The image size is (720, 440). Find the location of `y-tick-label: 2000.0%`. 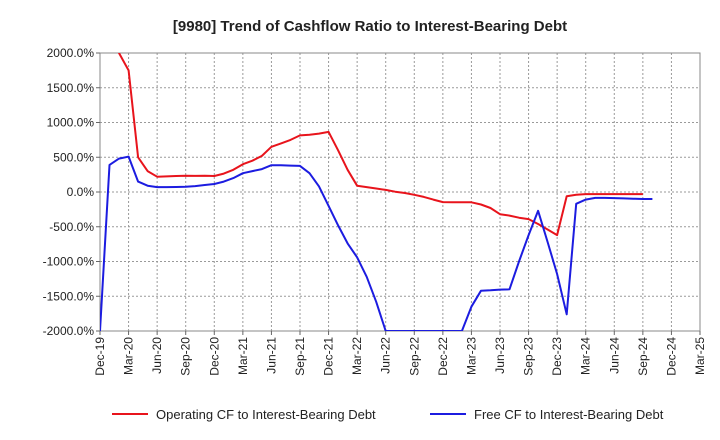

y-tick-label: 2000.0% is located at coordinates (71, 53).